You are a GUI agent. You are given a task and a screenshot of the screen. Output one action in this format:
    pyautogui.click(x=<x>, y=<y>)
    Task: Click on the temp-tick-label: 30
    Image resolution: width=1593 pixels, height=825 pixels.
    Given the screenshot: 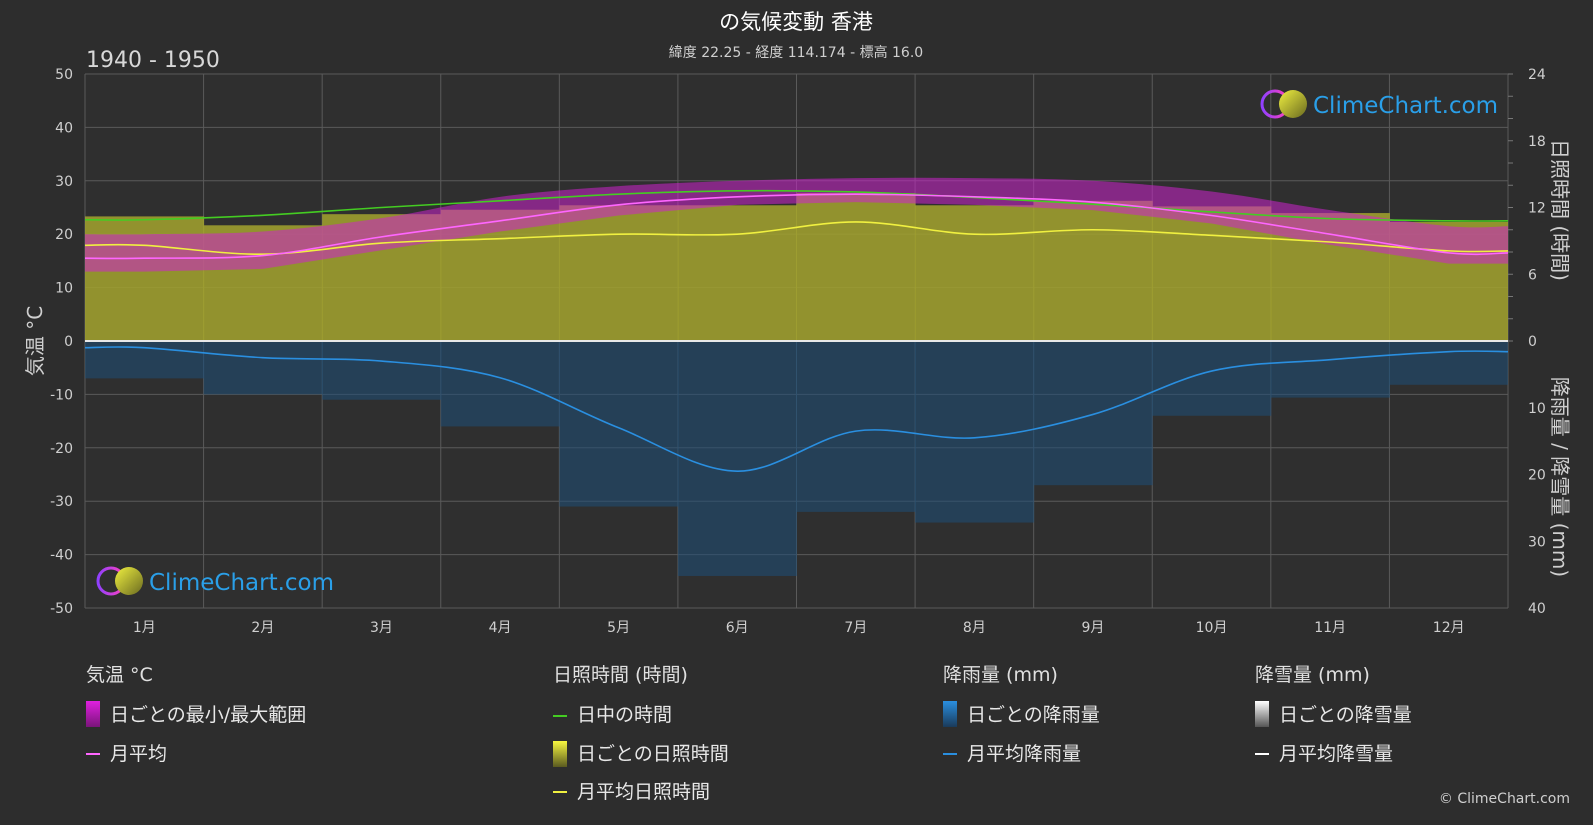 What is the action you would take?
    pyautogui.click(x=64, y=182)
    